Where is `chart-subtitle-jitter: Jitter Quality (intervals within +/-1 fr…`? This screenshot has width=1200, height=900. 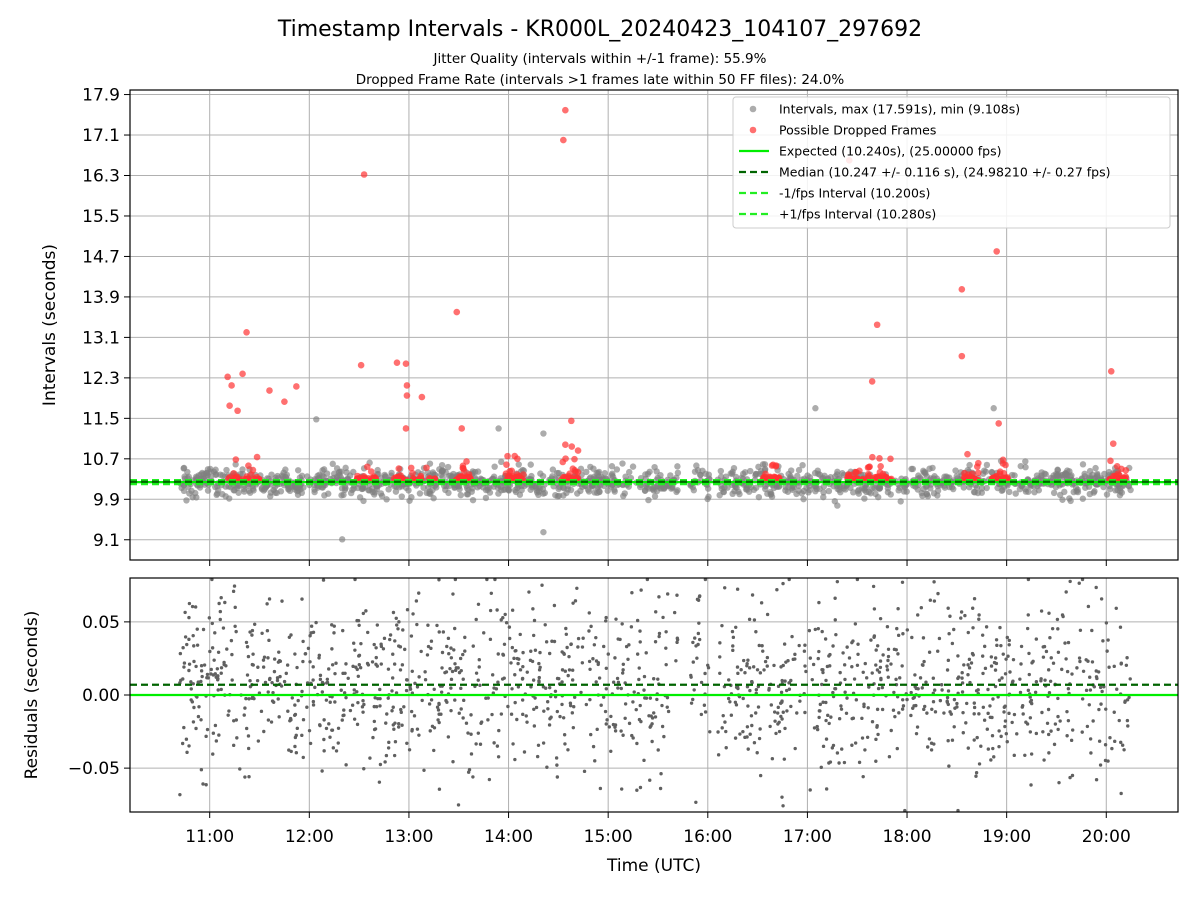 chart-subtitle-jitter: Jitter Quality (intervals within +/-1 fr… is located at coordinates (600, 59).